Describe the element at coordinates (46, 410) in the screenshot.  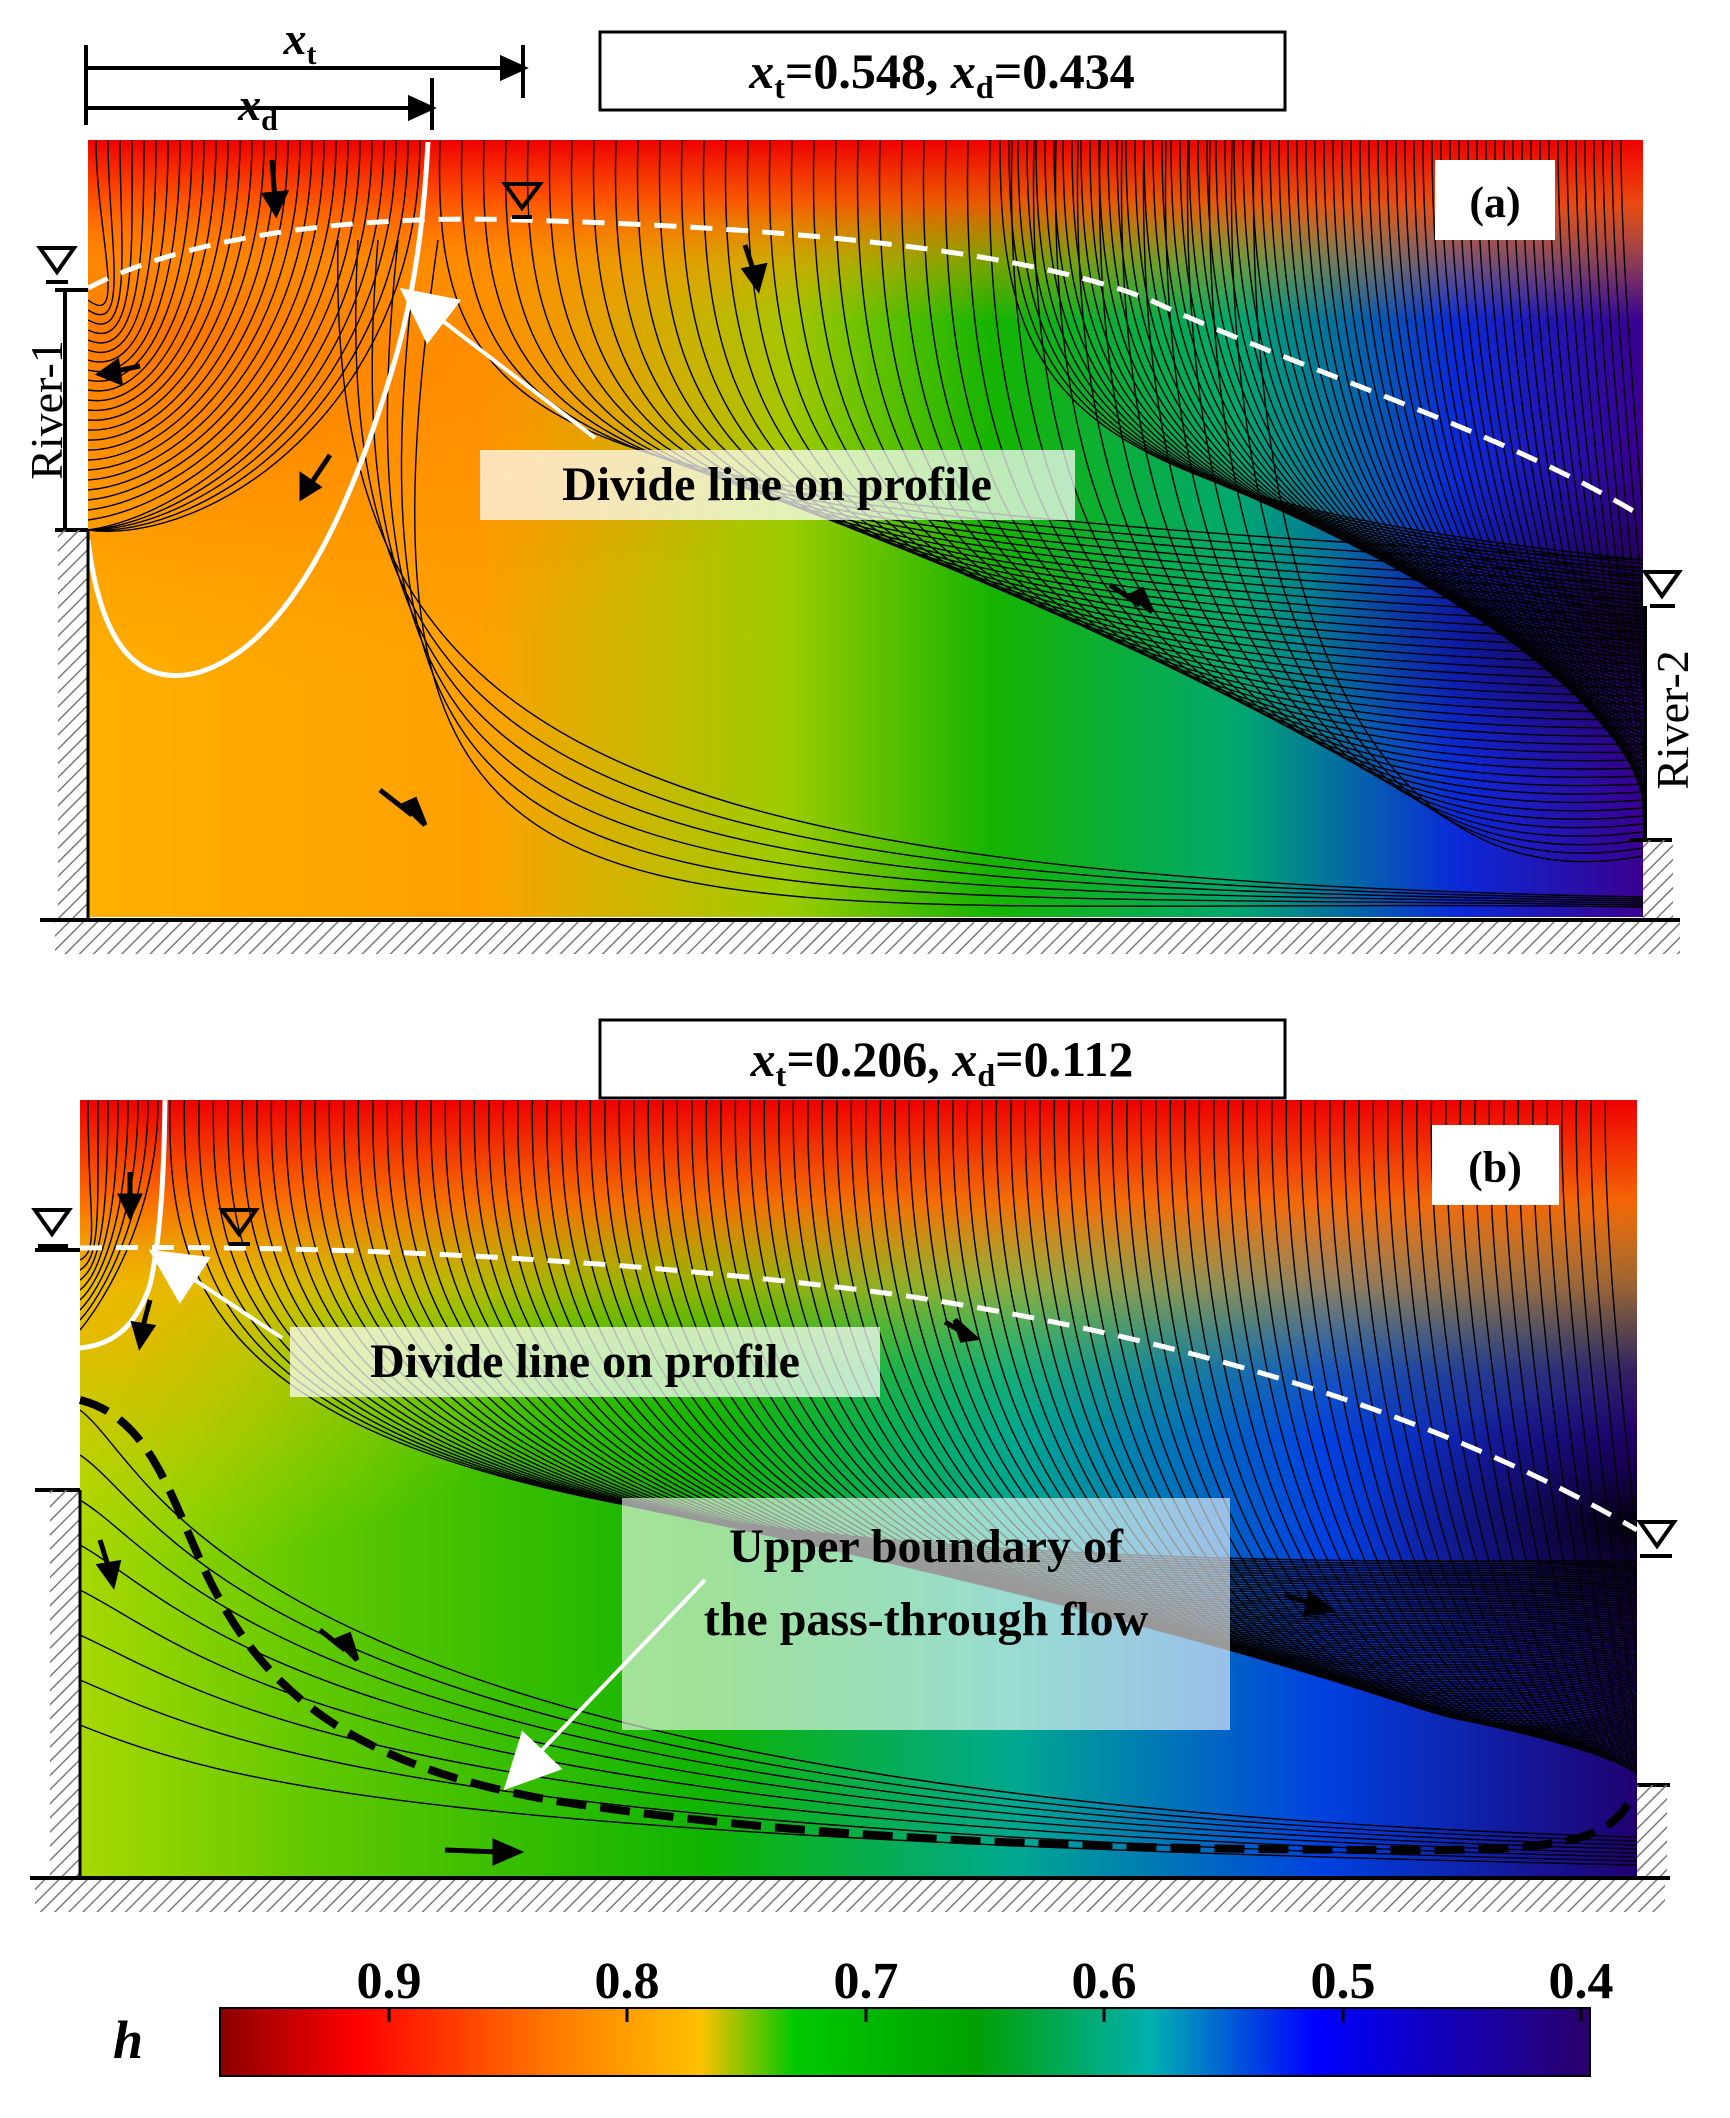
I see `panel-a-river-left-label: River-1` at that location.